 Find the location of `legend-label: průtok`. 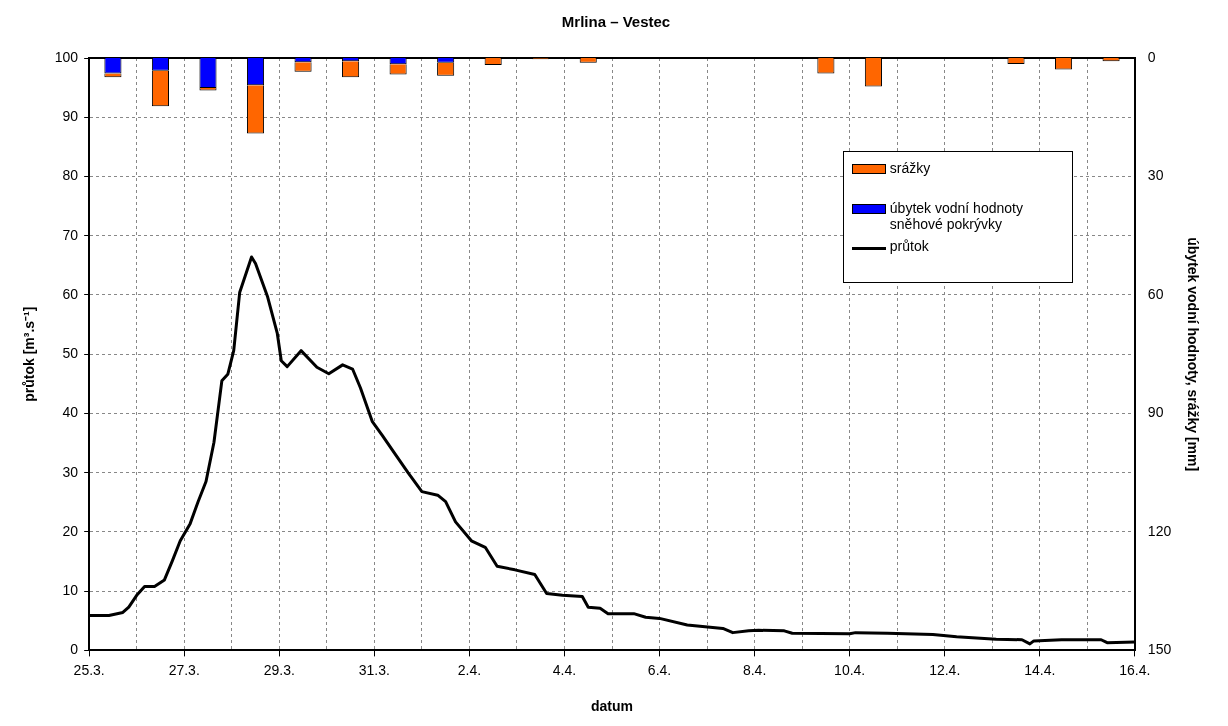

legend-label: průtok is located at coordinates (909, 246).